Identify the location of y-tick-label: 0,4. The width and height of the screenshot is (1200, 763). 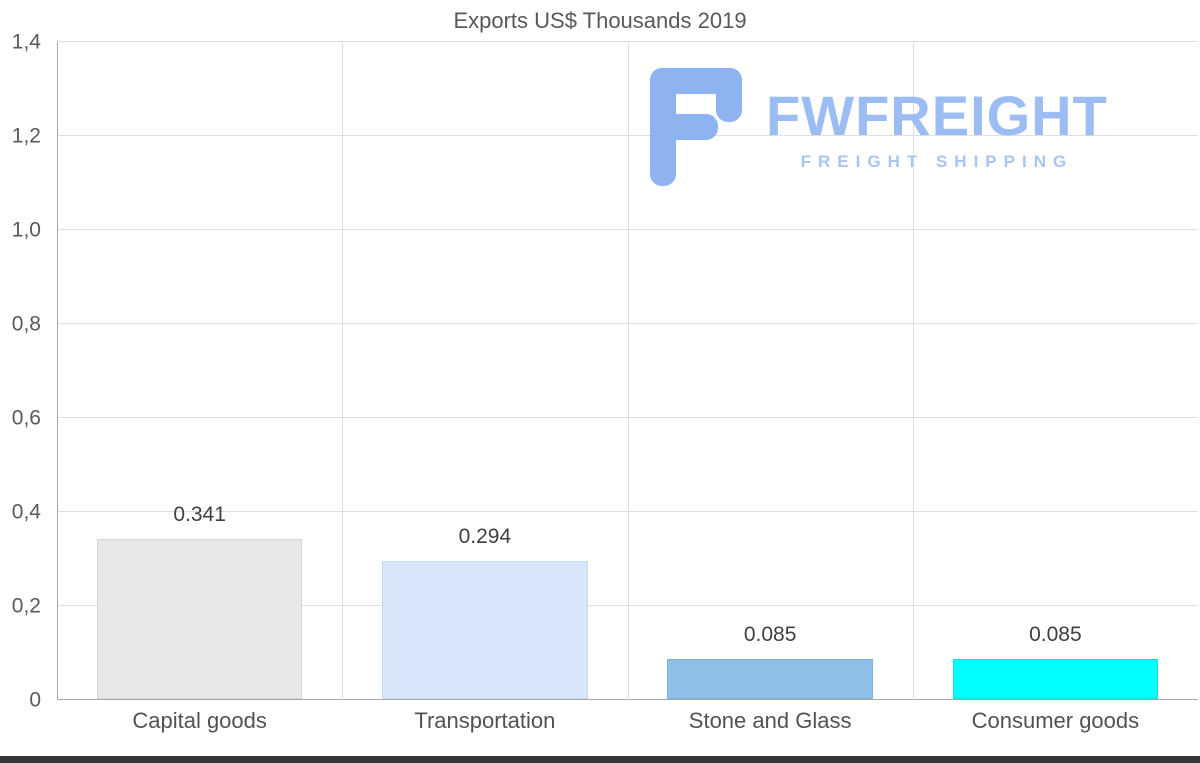
(26, 512).